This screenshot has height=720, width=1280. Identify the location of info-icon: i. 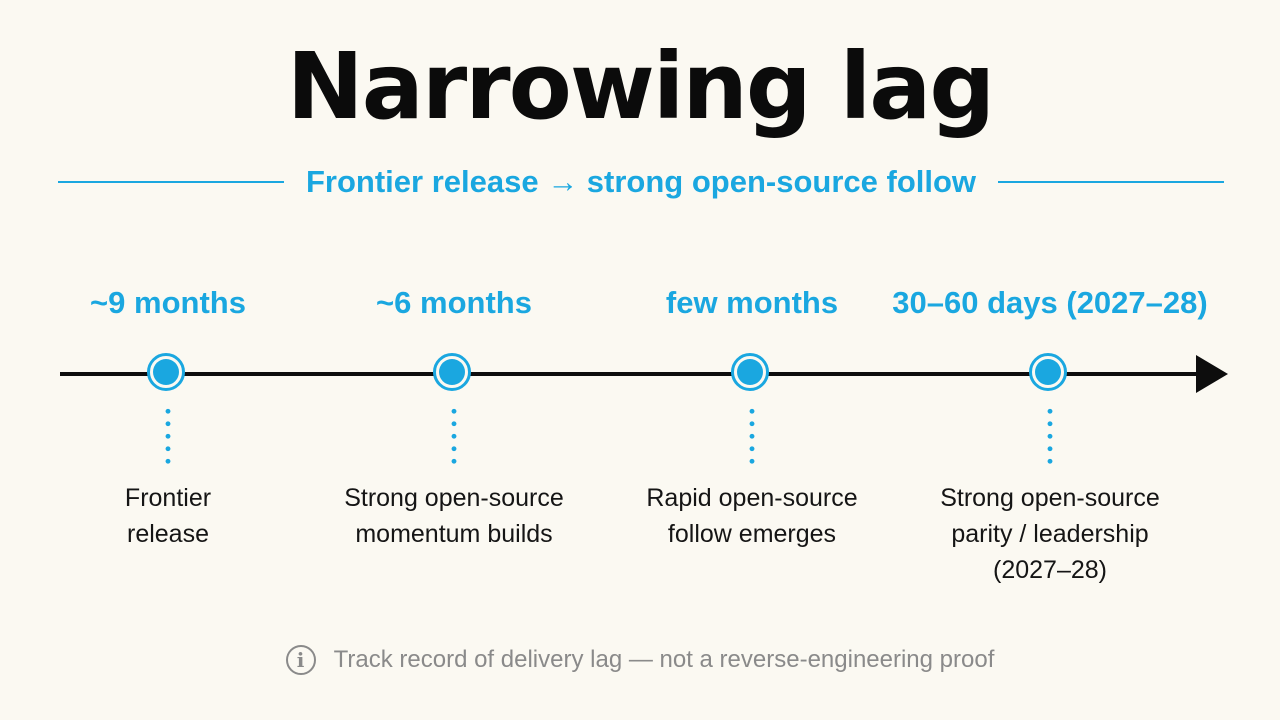
(300, 660).